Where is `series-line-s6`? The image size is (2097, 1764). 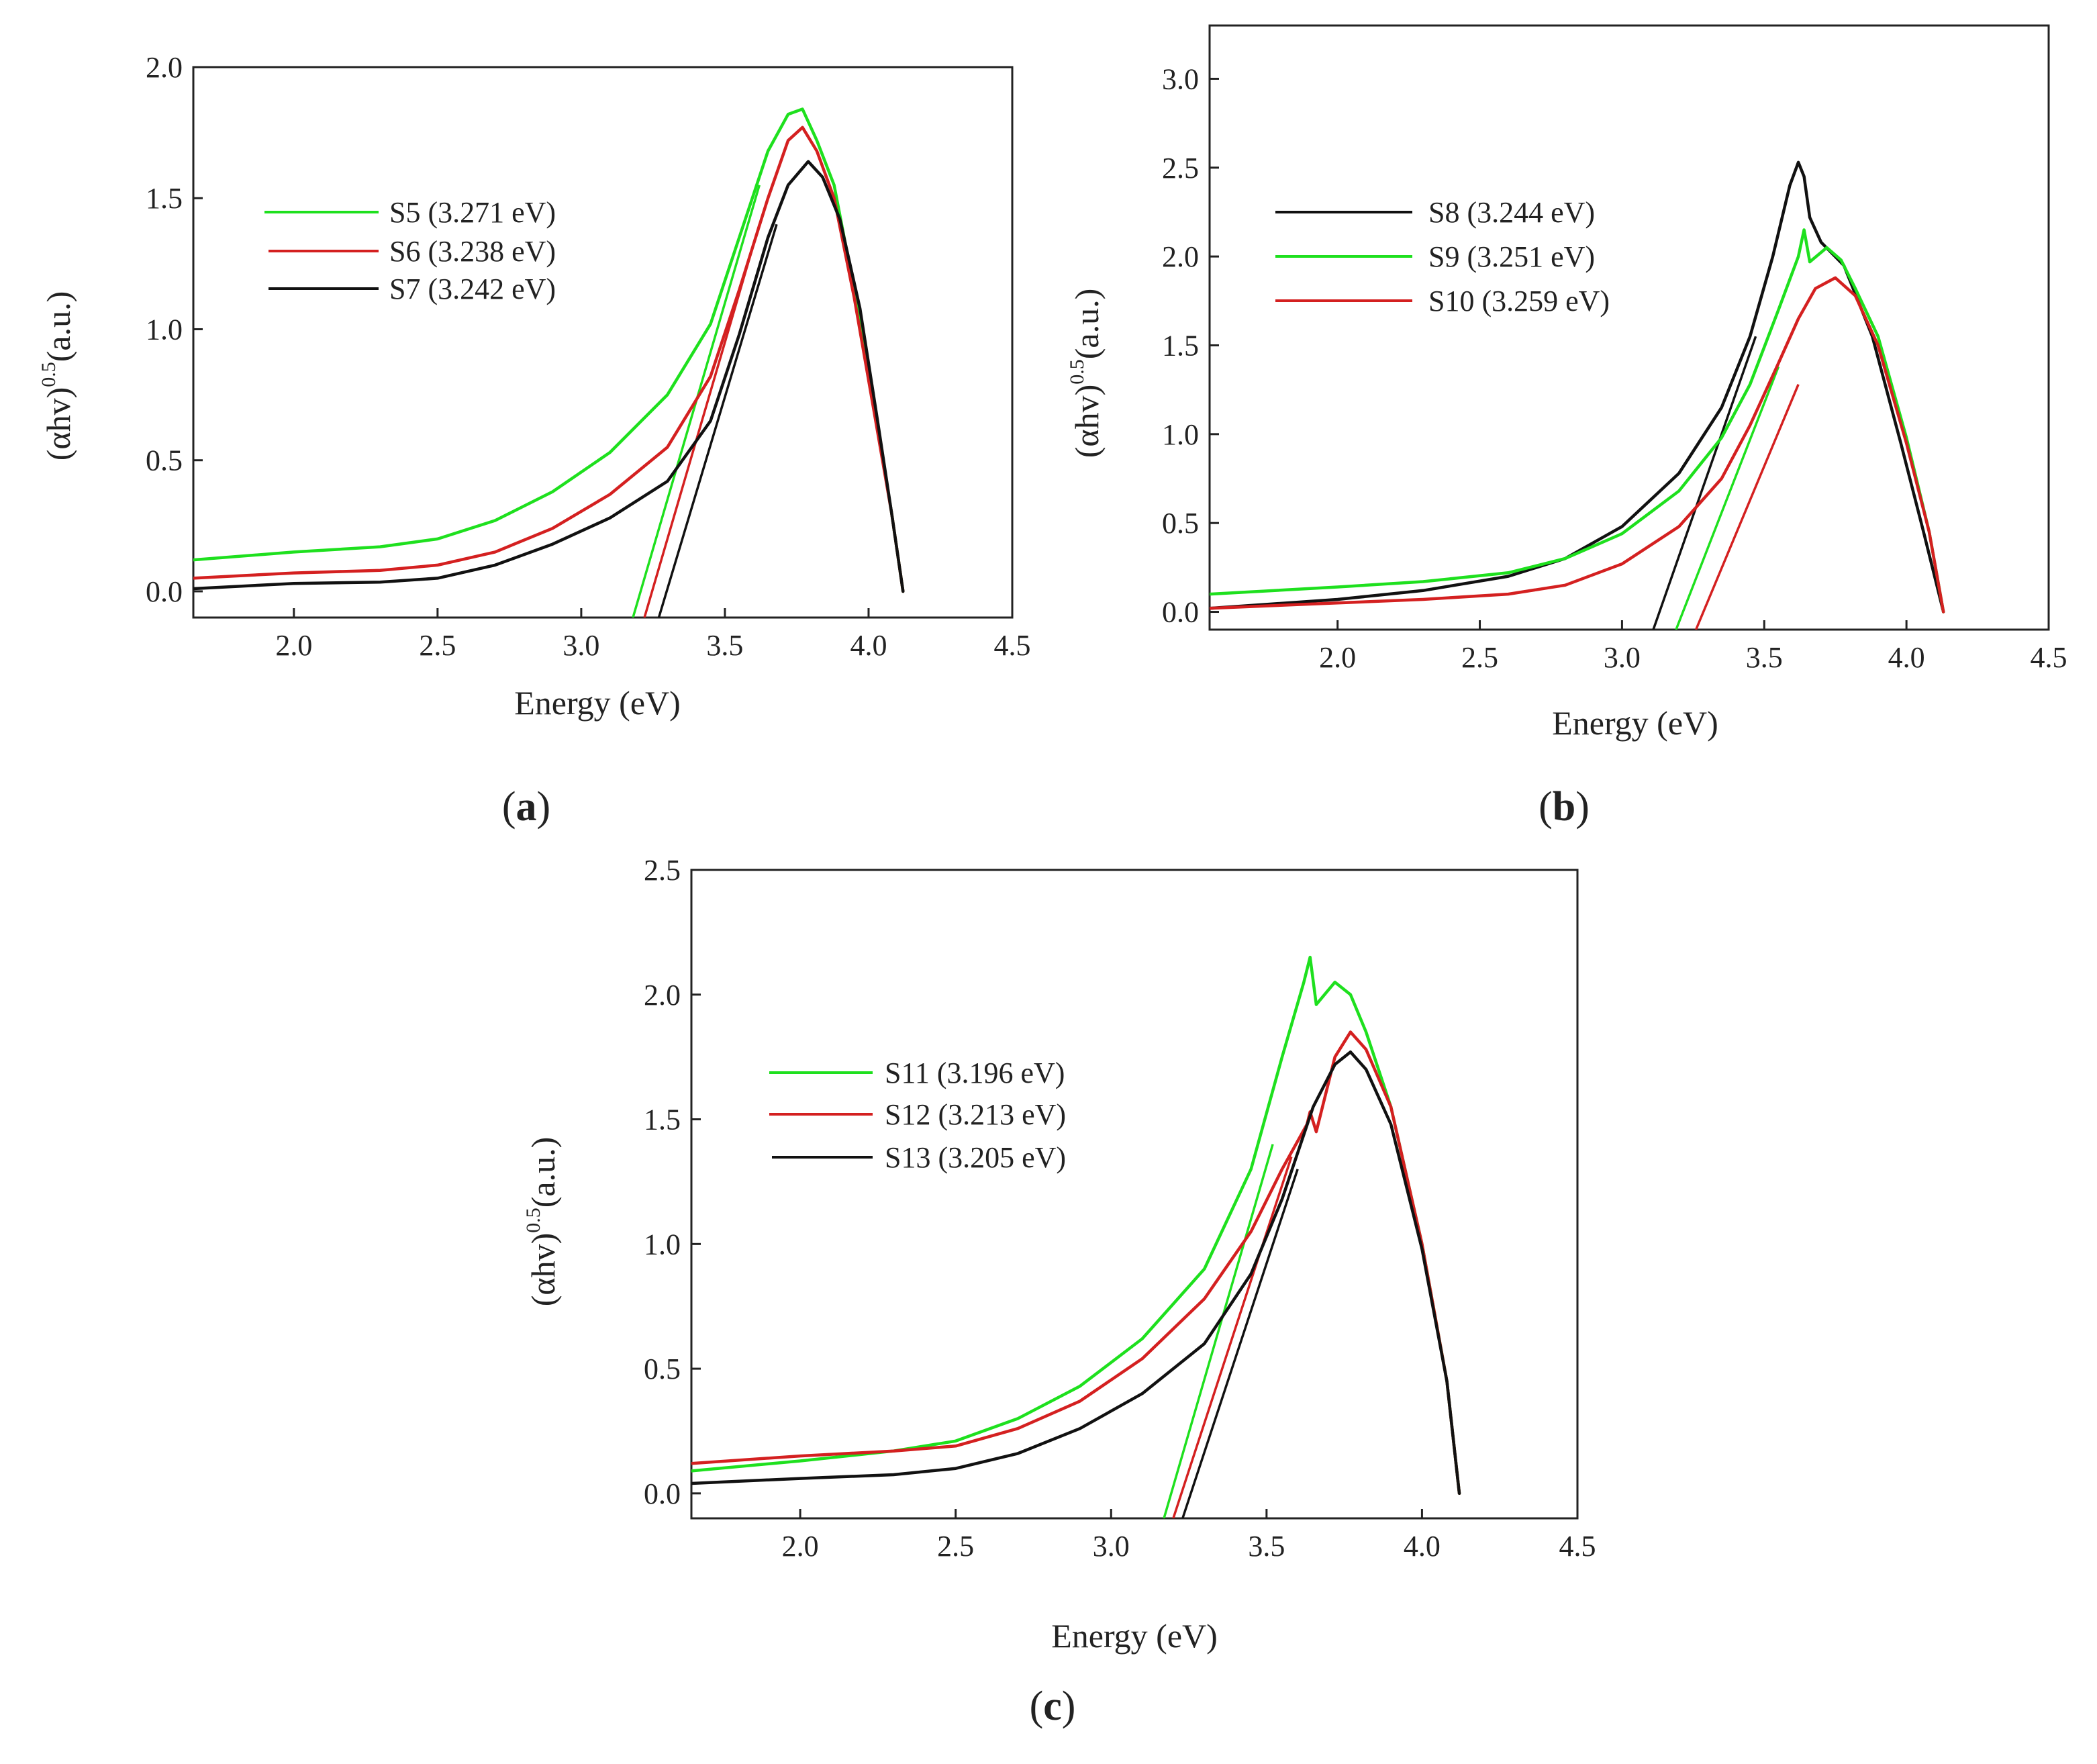
series-line-s6 is located at coordinates (549, 359).